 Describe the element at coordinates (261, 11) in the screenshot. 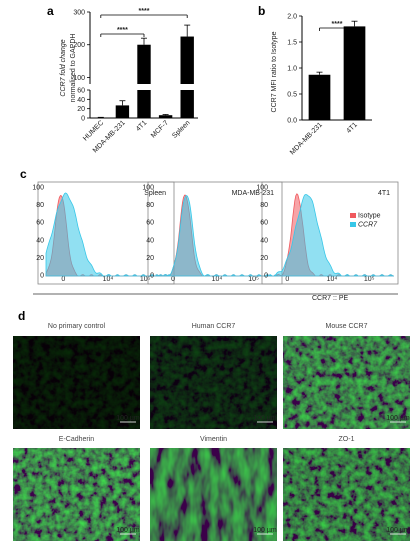

I see `panel-b-label: b` at that location.